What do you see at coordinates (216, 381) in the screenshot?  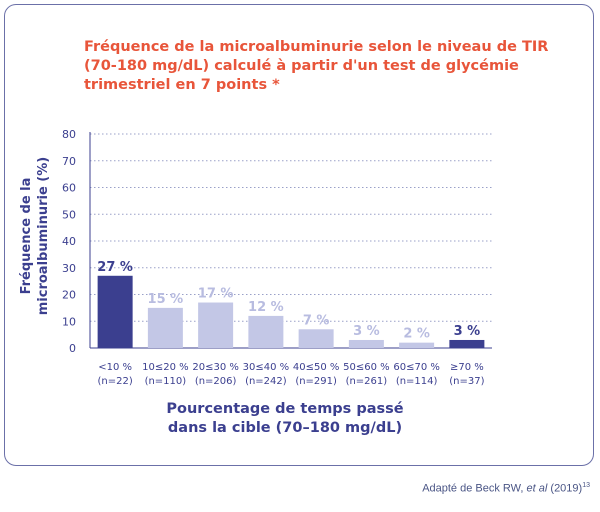 I see `x-tick-count-label: (n=206)` at bounding box center [216, 381].